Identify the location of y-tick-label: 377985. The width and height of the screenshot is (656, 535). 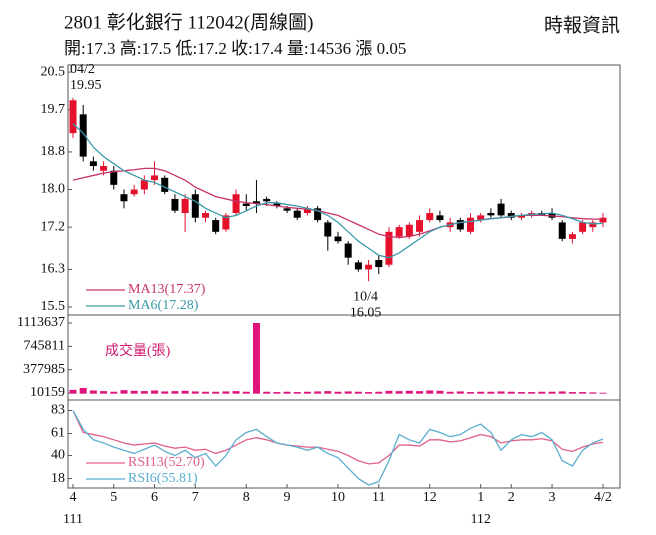
(44, 369).